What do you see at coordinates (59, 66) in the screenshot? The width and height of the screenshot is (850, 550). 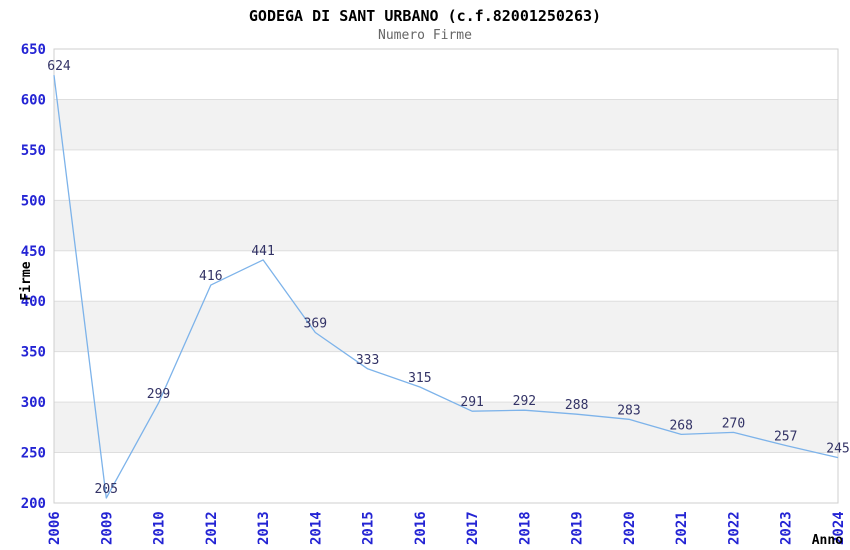 I see `data-point-label: 624` at bounding box center [59, 66].